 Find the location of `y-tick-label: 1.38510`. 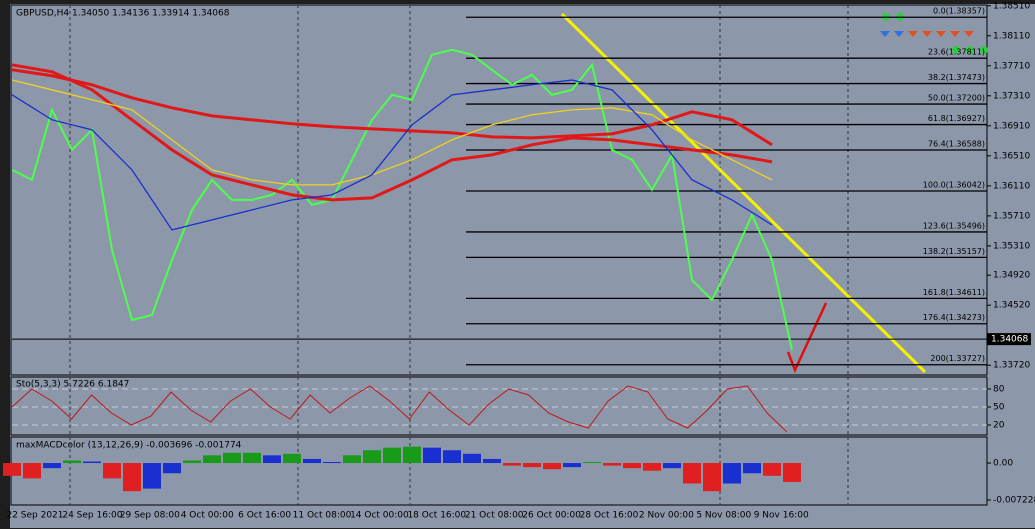

y-tick-label: 1.38510 is located at coordinates (1011, 6).